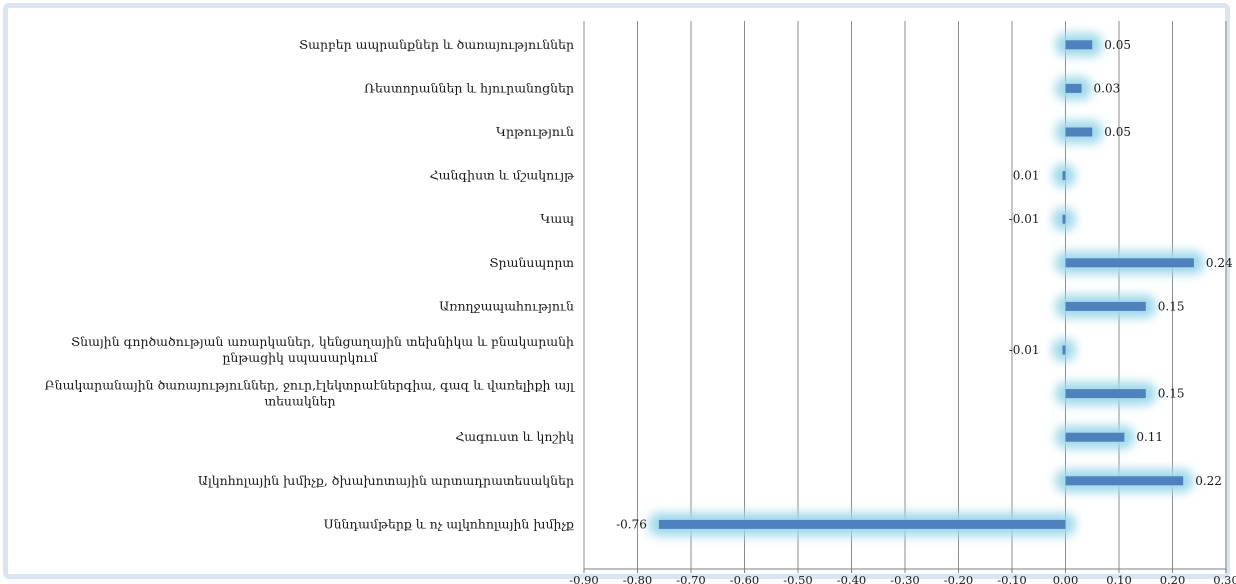  I want to click on category-label: Սննդամթերք և ոչ ալկոհոլային խմիչք, so click(449, 523).